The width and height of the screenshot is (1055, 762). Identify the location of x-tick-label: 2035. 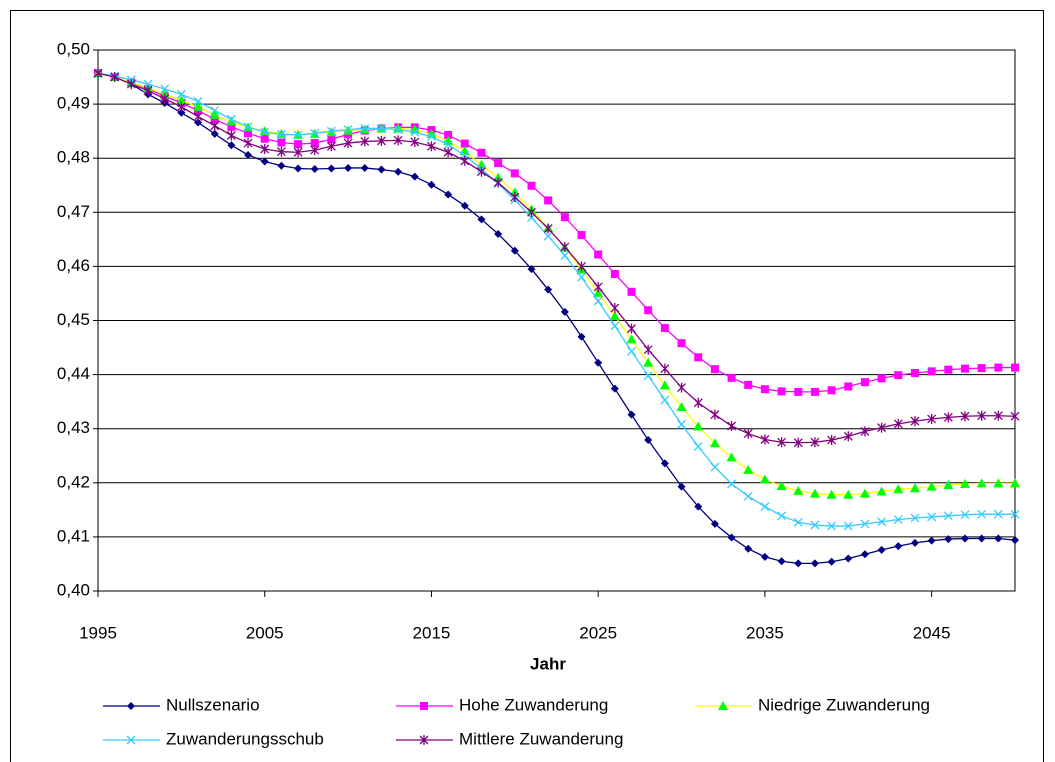
(765, 632).